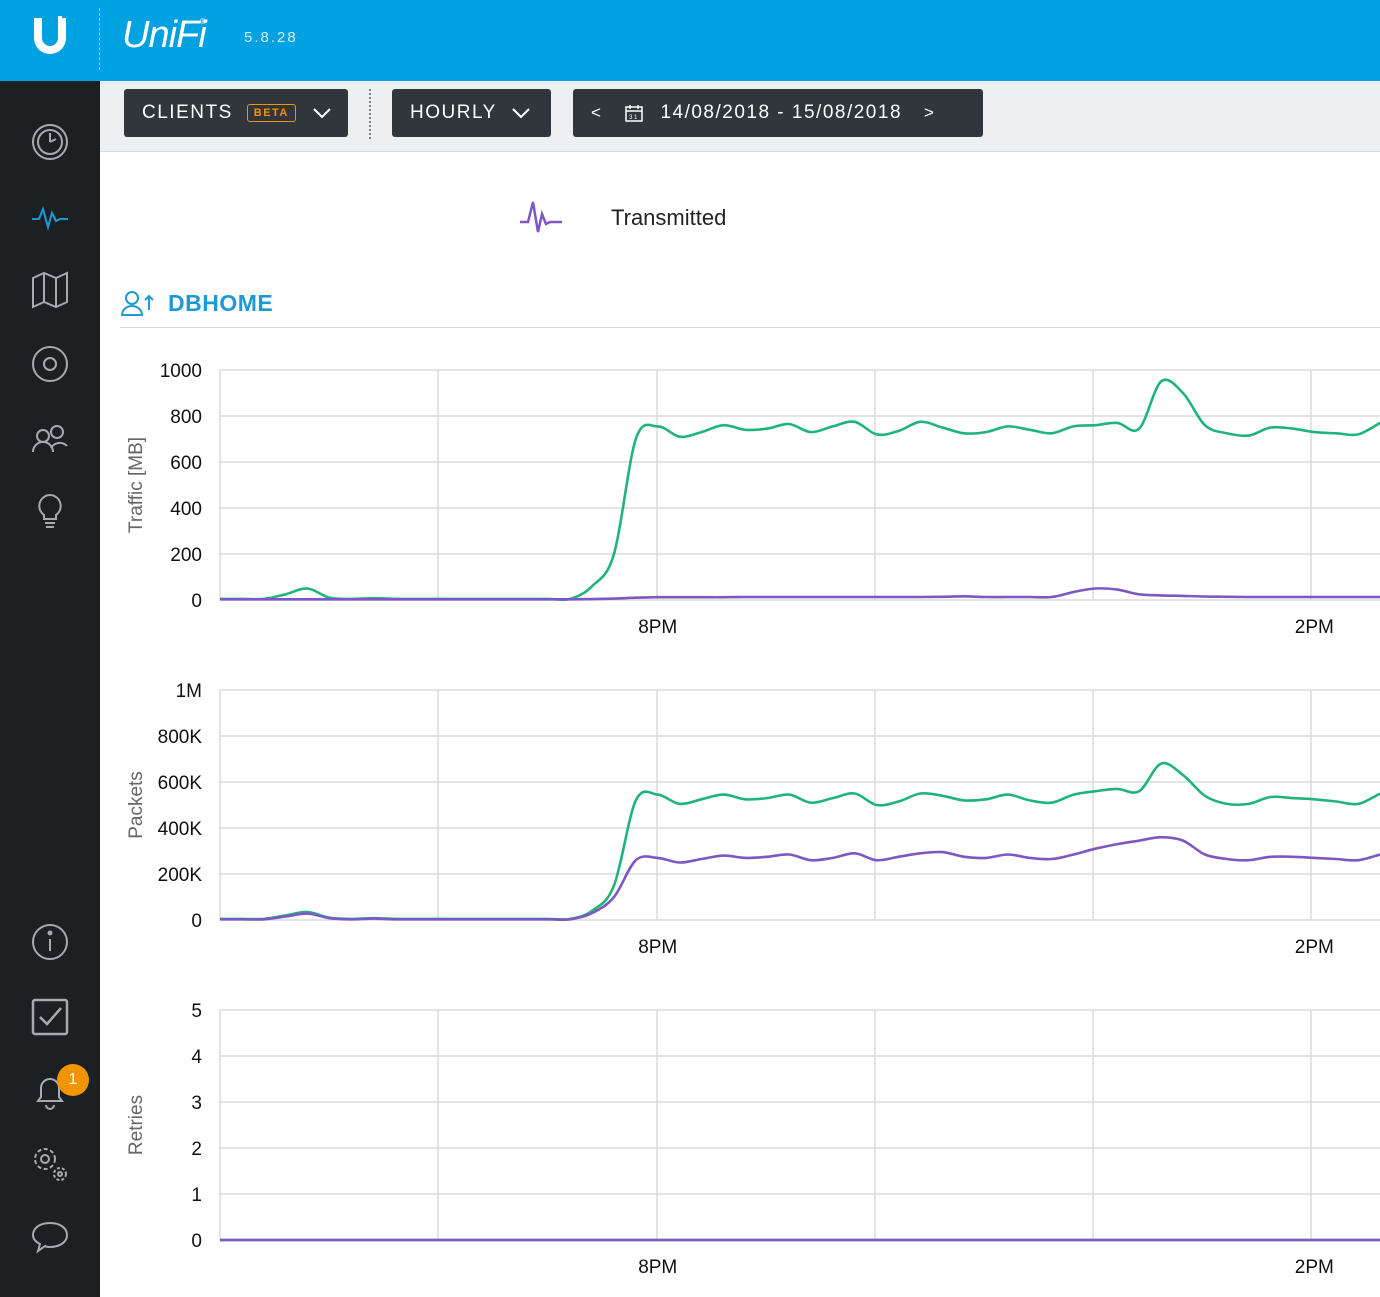 This screenshot has width=1380, height=1297. Describe the element at coordinates (136, 805) in the screenshot. I see `y-axis-label: Packets` at that location.